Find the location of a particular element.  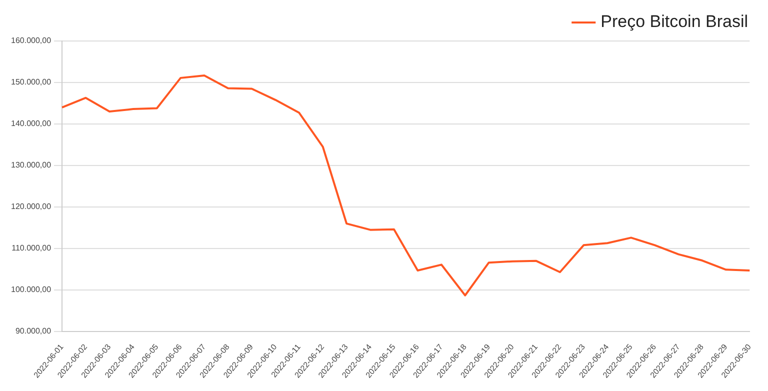

y-tick-label: 120.000,00 is located at coordinates (31, 207).